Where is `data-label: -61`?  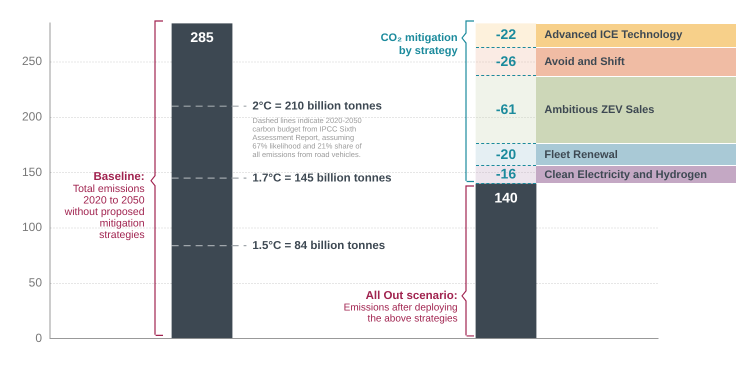 data-label: -61 is located at coordinates (506, 108).